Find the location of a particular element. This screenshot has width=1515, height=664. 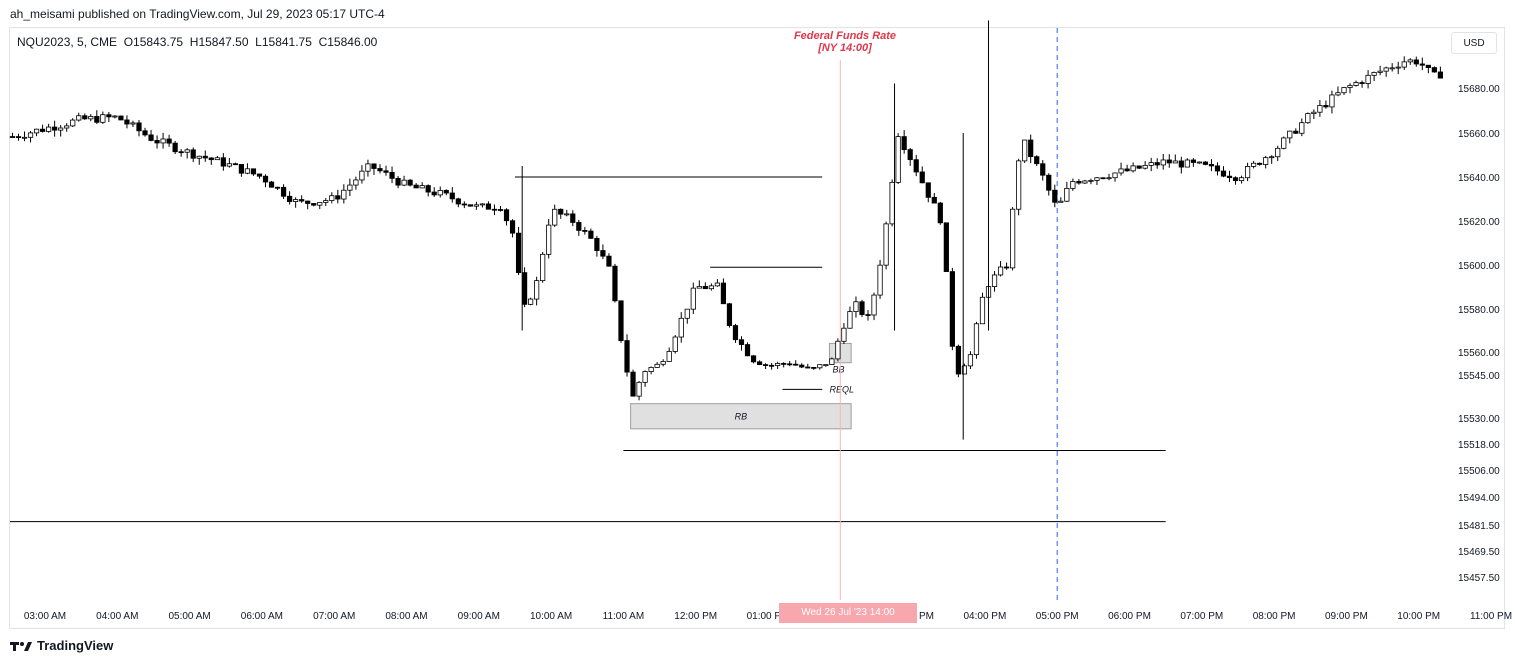

x-tick-label: 09:00 AM is located at coordinates (479, 616).